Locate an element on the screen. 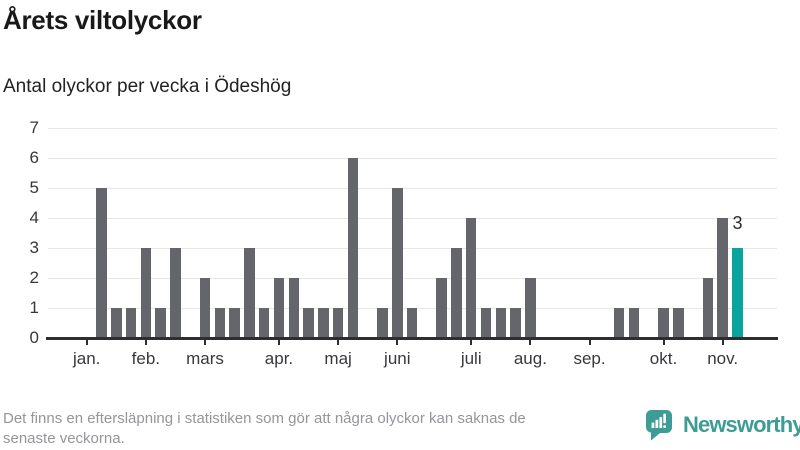 Image resolution: width=800 pixels, height=450 pixels. bar-value-label: 3 is located at coordinates (737, 223).